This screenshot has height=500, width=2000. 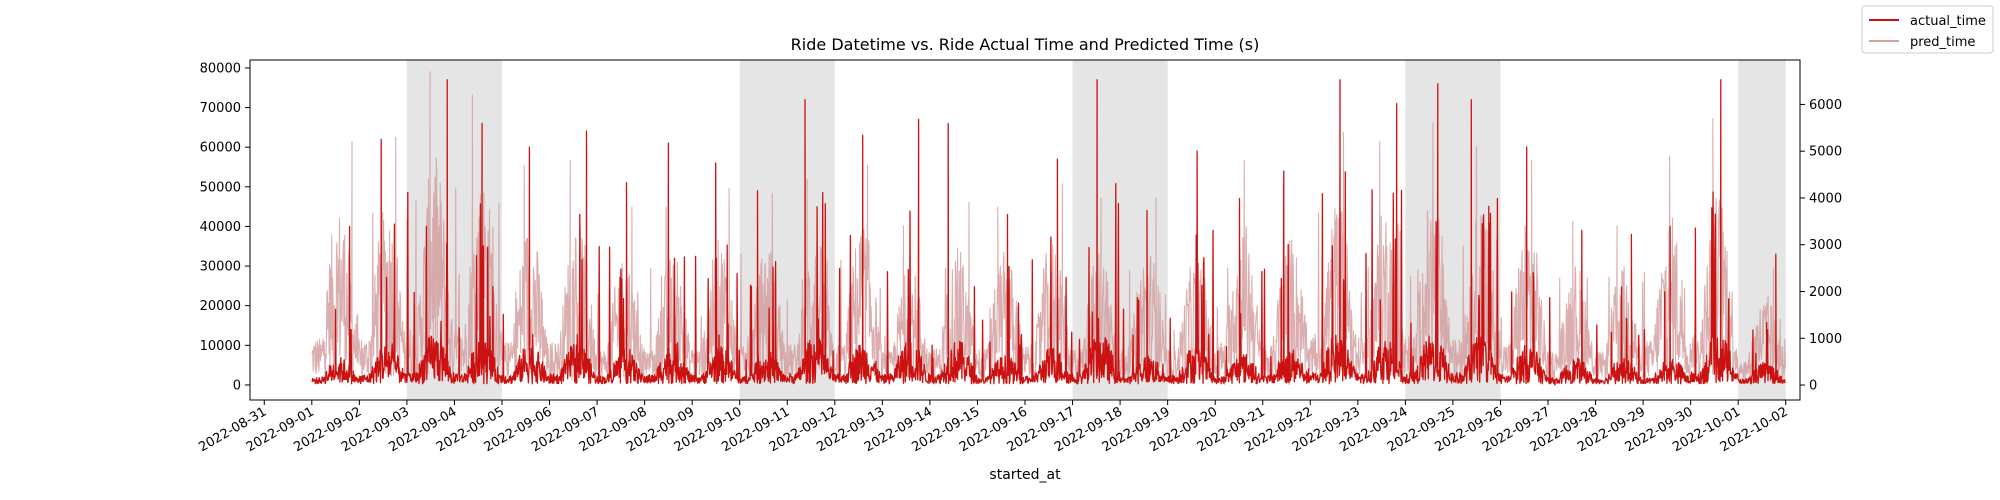 I want to click on y-left-tick-label: 0, so click(x=237, y=385).